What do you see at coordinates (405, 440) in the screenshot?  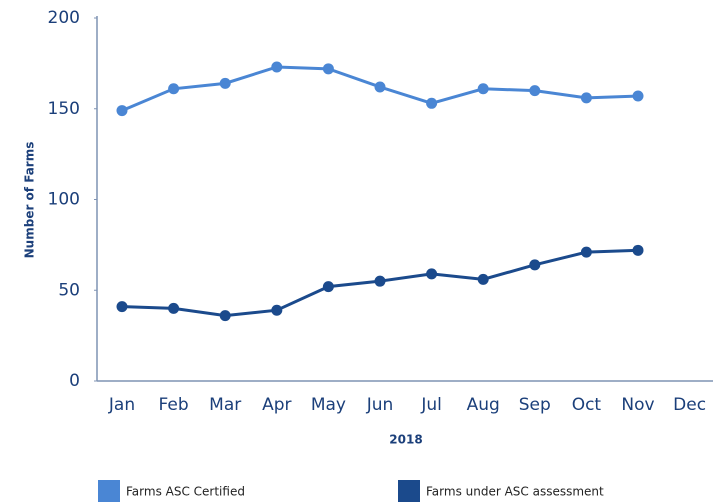 I see `x-axis-label: 2018` at bounding box center [405, 440].